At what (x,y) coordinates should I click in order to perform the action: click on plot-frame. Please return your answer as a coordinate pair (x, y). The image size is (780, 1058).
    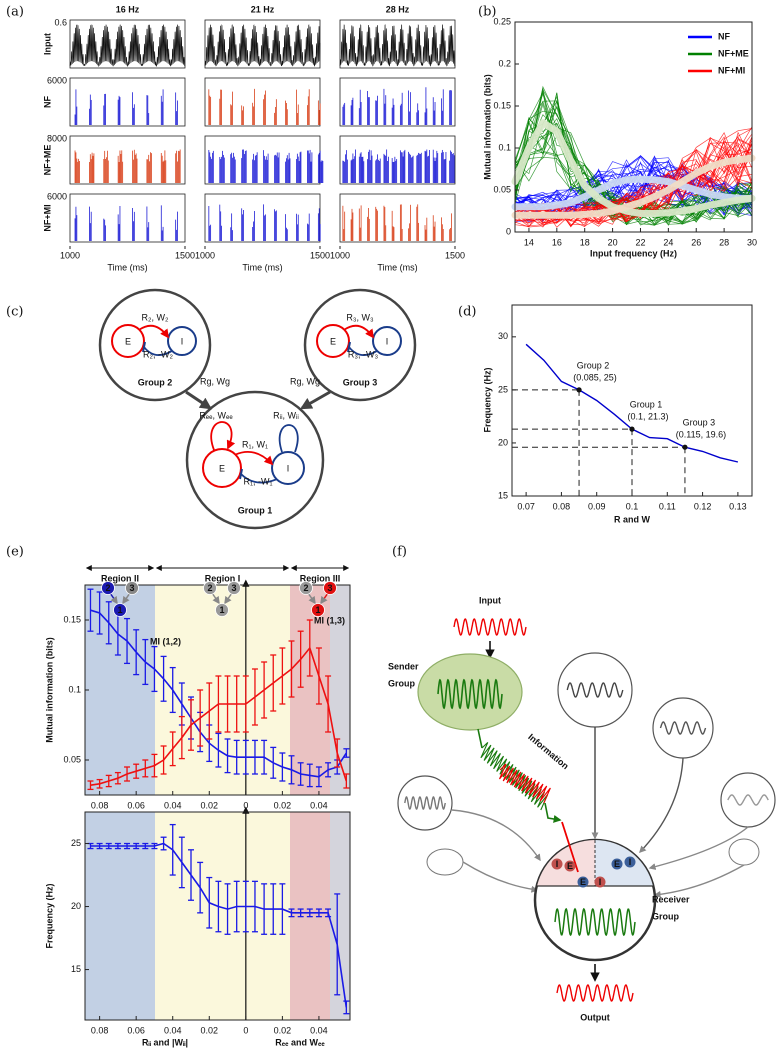
    Looking at the image, I should click on (217, 916).